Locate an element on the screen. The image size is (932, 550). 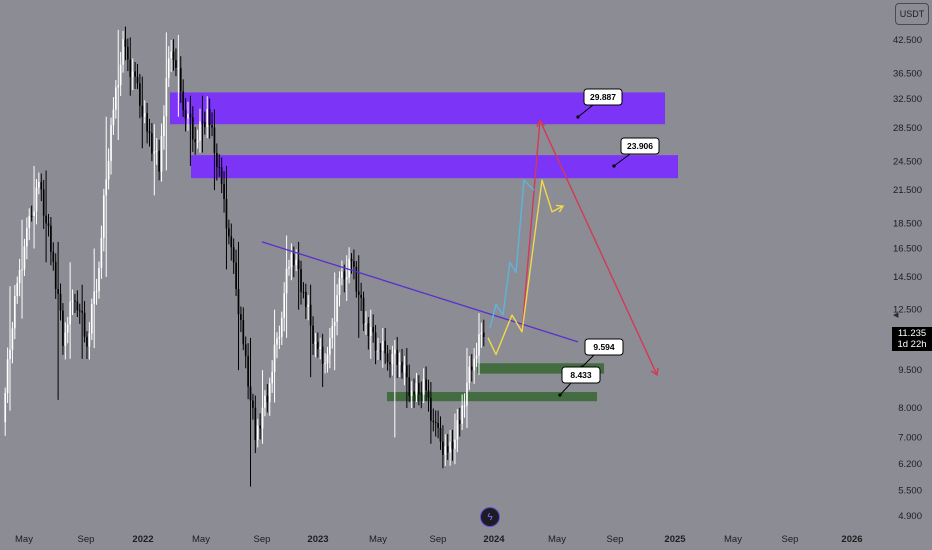
red-path-end-arrowhead is located at coordinates (654, 371).